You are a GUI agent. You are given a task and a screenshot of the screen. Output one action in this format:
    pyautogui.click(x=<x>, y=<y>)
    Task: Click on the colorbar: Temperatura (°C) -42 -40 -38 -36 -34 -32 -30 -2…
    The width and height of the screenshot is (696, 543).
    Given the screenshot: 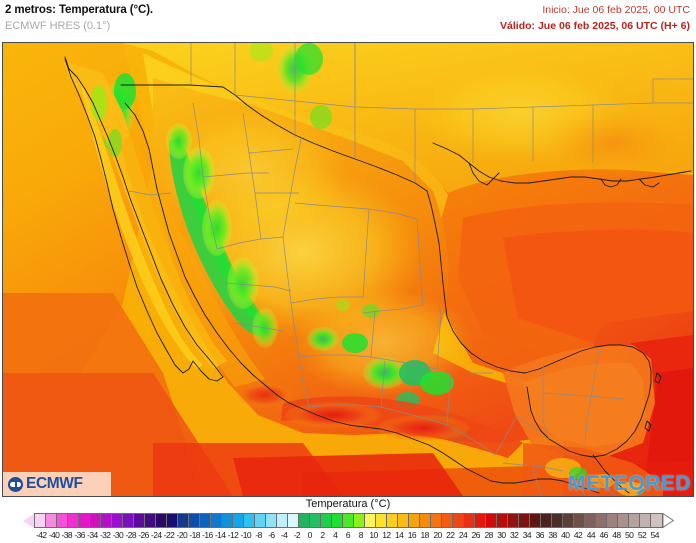 What is the action you would take?
    pyautogui.click(x=348, y=520)
    